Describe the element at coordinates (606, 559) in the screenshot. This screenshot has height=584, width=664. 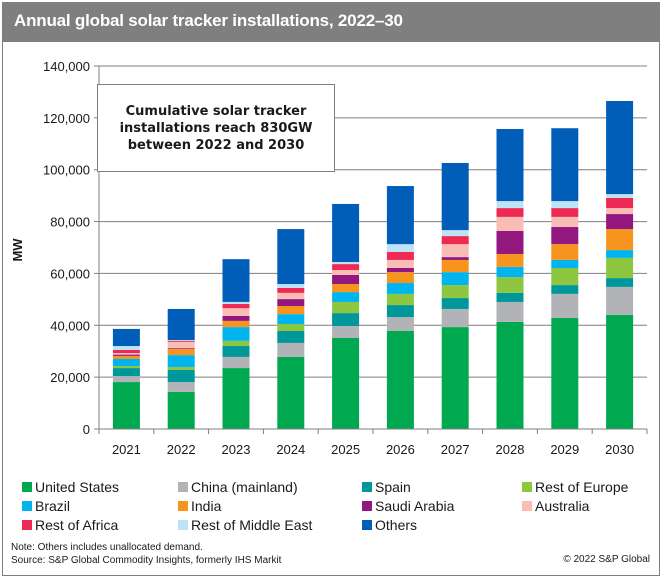
I see `copyright-text: © 2022 S&P Global` at that location.